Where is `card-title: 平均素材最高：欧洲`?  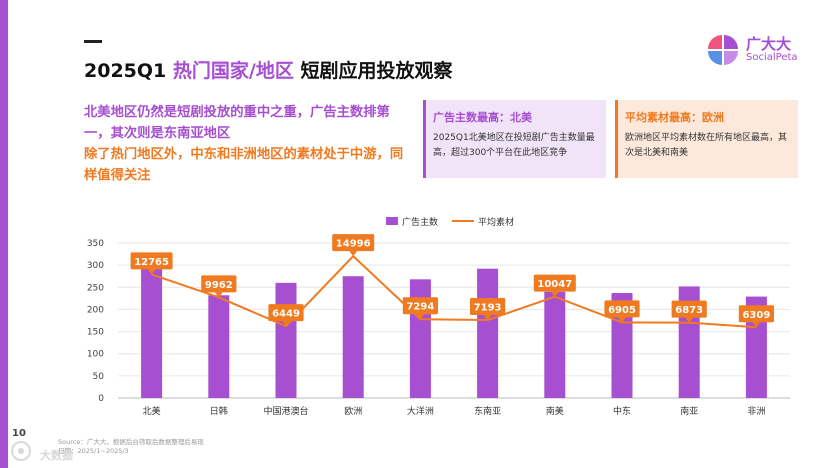 card-title: 平均素材最高：欧洲 is located at coordinates (674, 117).